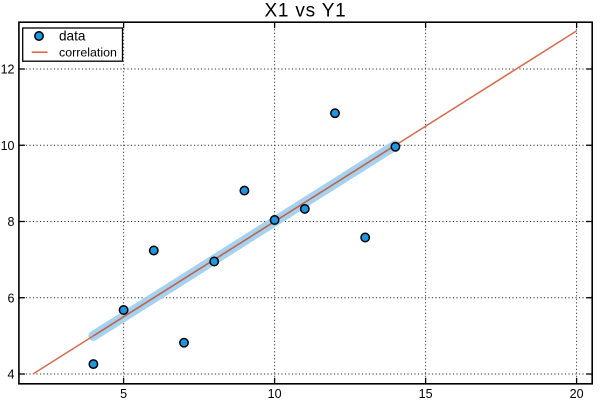 The image size is (600, 405). What do you see at coordinates (426, 393) in the screenshot?
I see `svg-text: 15` at bounding box center [426, 393].